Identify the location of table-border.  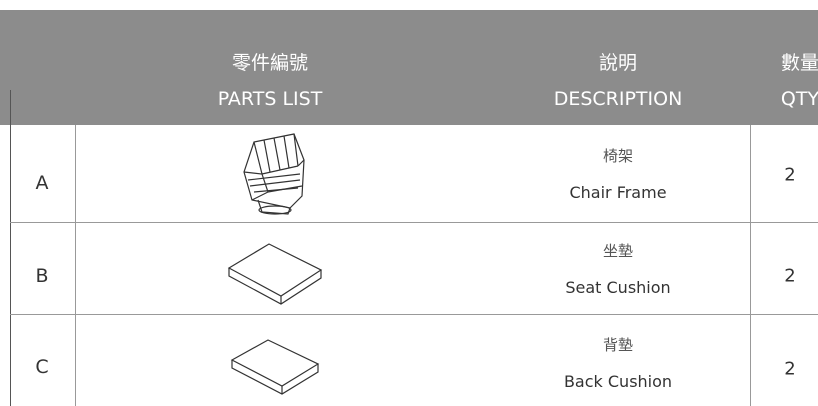
(10, 248).